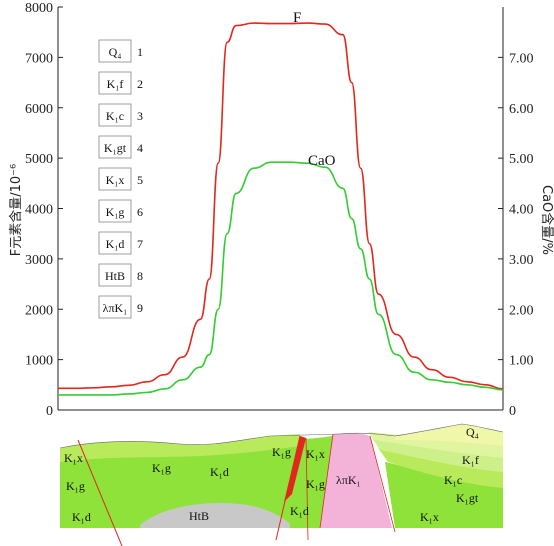 This screenshot has height=546, width=554. I want to click on series-label-cao: CaO, so click(322, 161).